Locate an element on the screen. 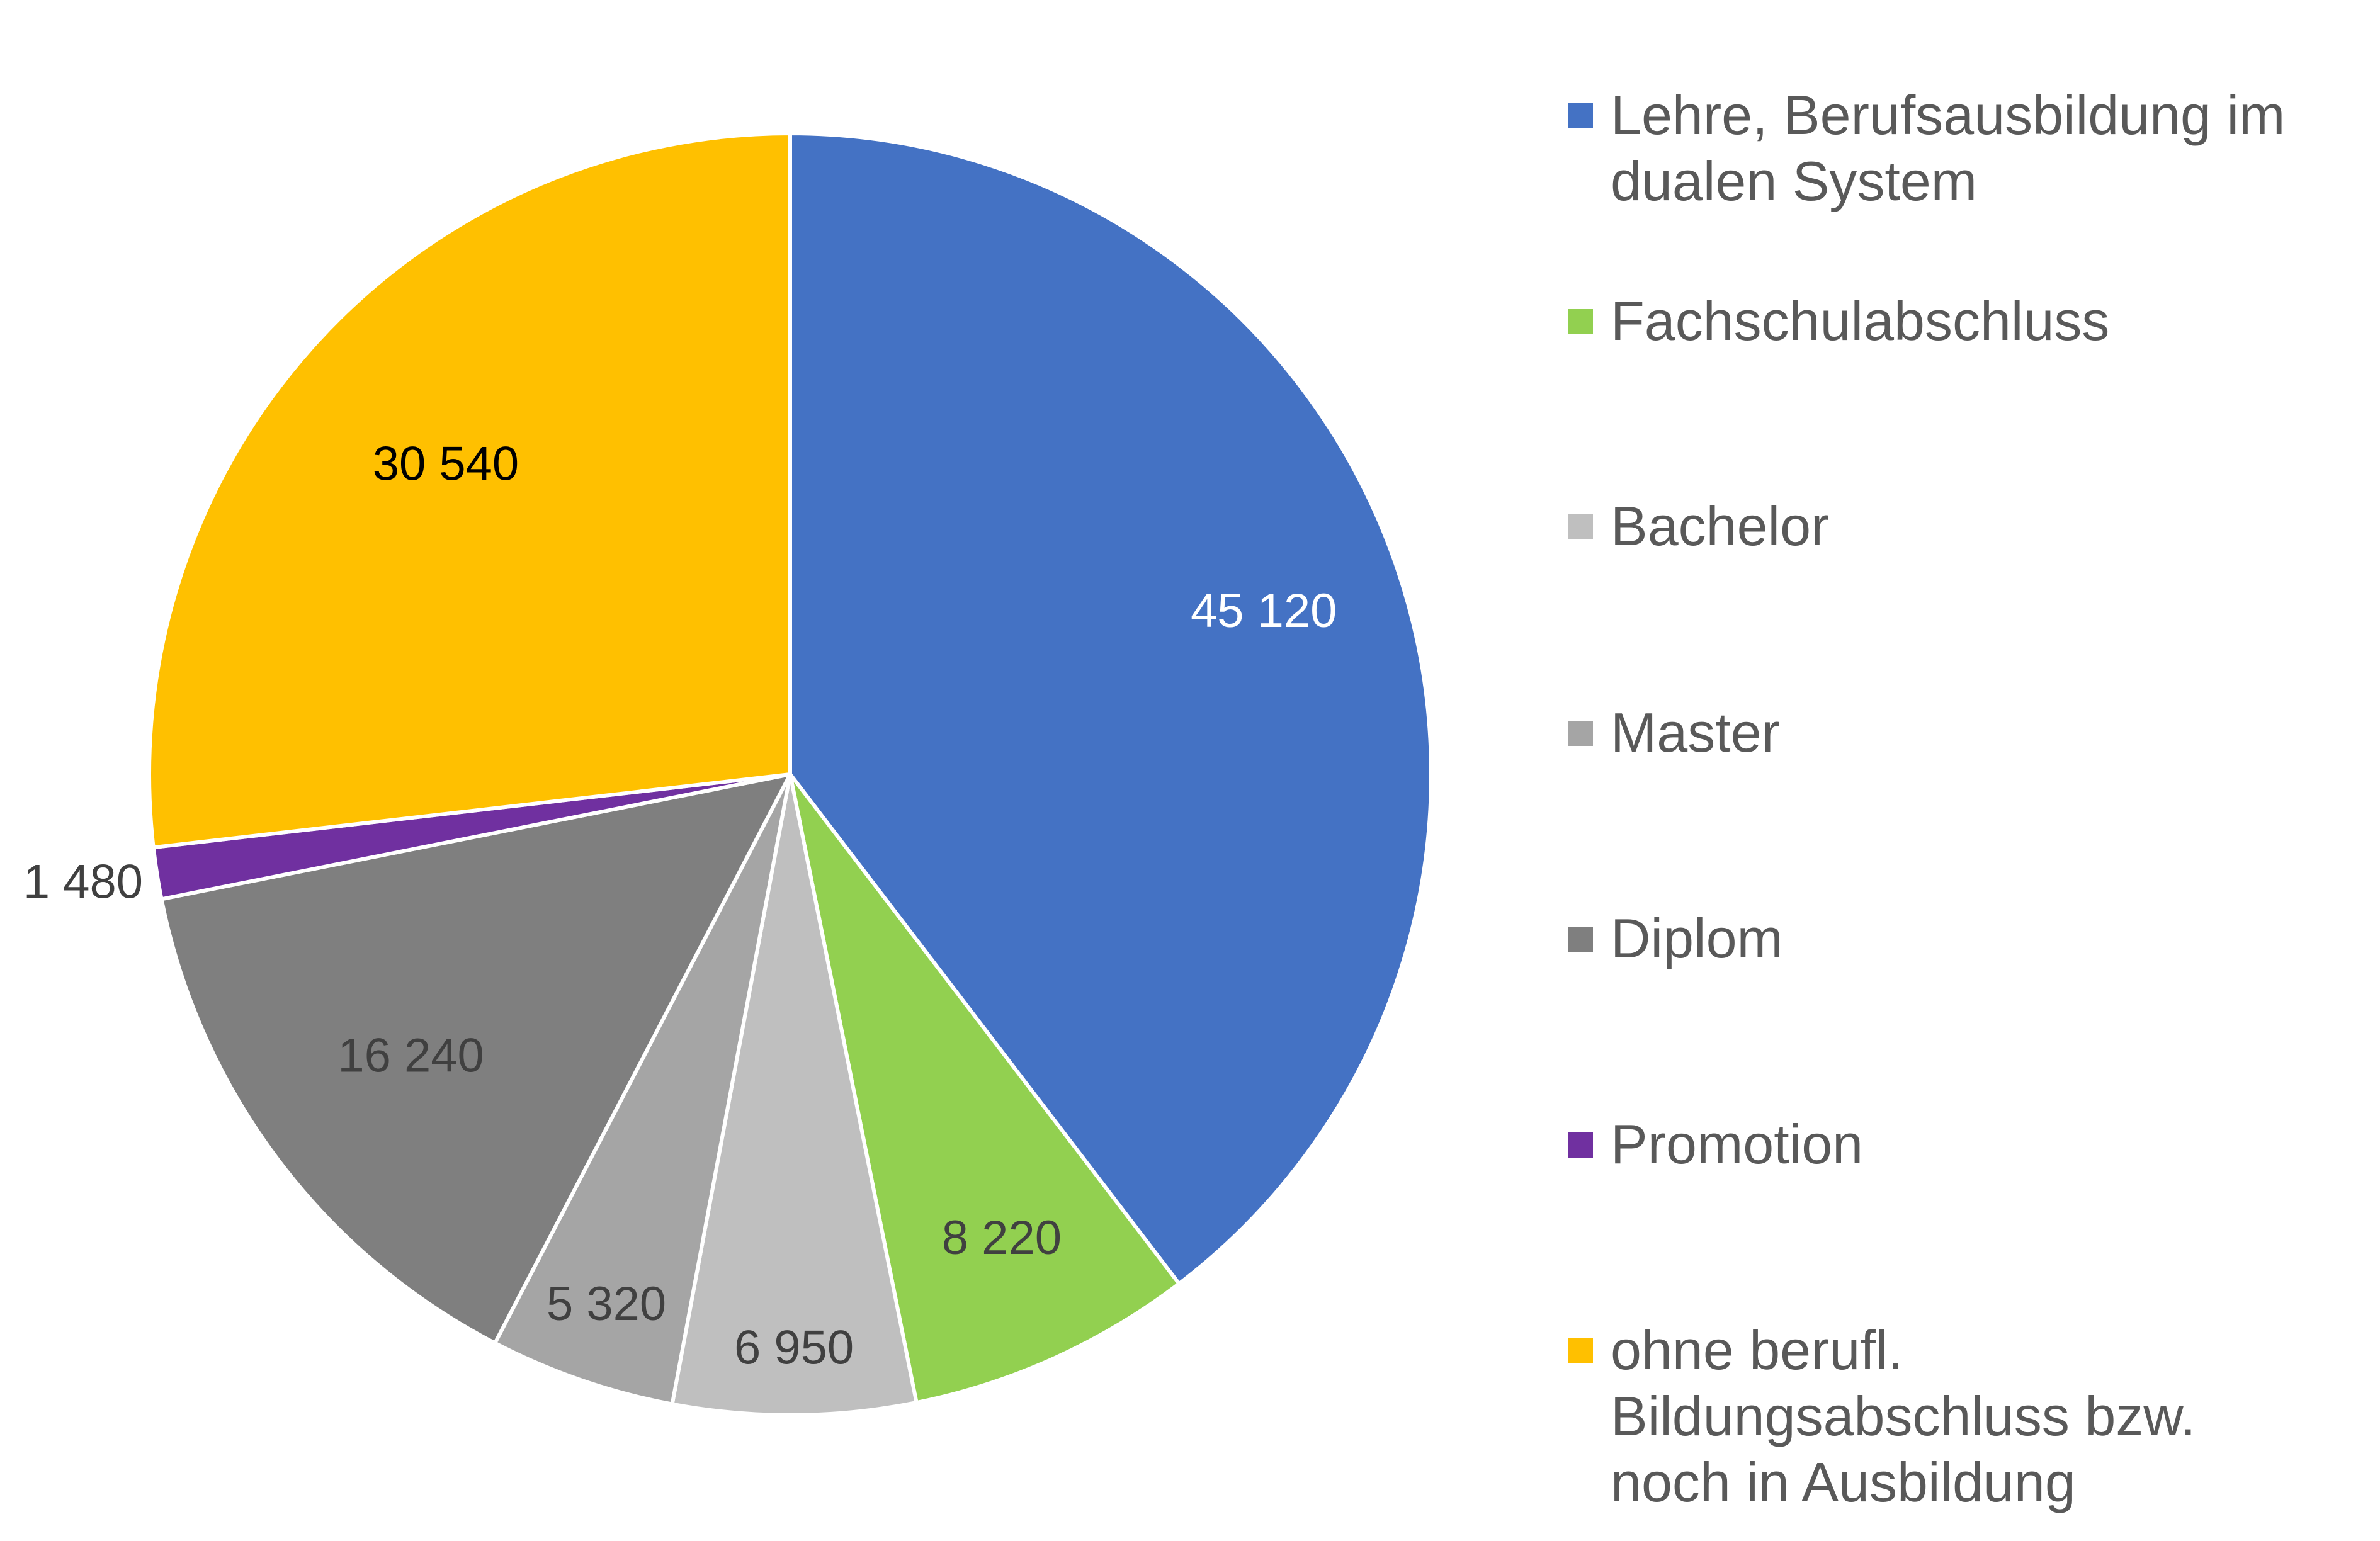  legend-swatch-promotion is located at coordinates (1580, 1145).